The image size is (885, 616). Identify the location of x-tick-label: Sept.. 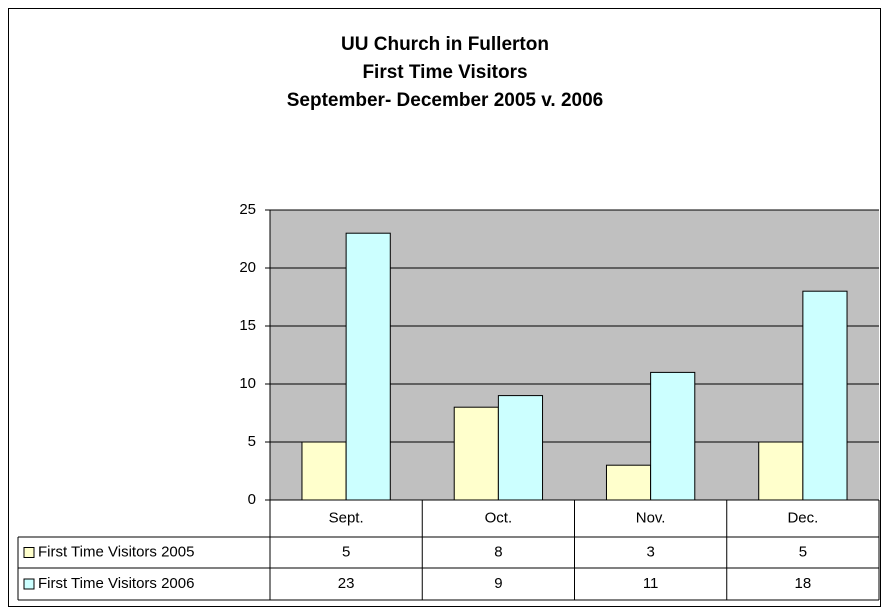
(346, 517).